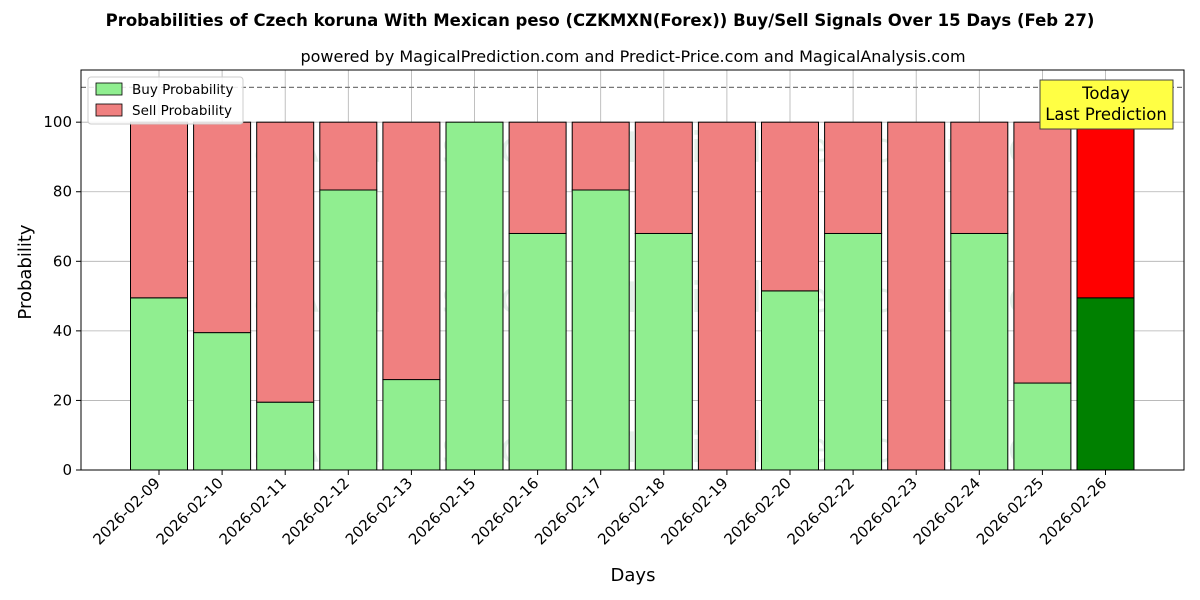  Describe the element at coordinates (253, 511) in the screenshot. I see `x-tick-label: 2026-02-11` at that location.